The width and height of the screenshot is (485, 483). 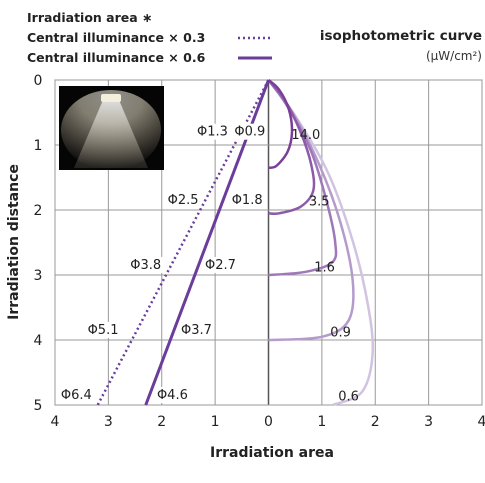 What do you see at coordinates (38, 276) in the screenshot?
I see `y-tick-label: 3` at bounding box center [38, 276].